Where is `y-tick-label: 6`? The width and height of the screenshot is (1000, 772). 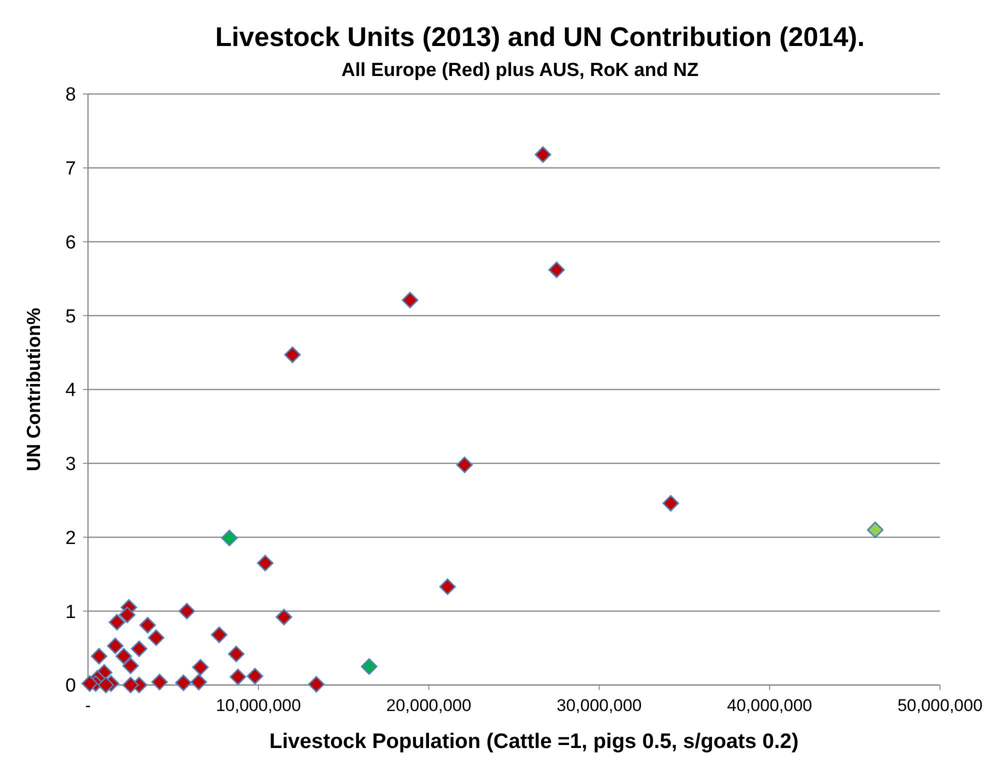 y-tick-label: 6 is located at coordinates (70, 243).